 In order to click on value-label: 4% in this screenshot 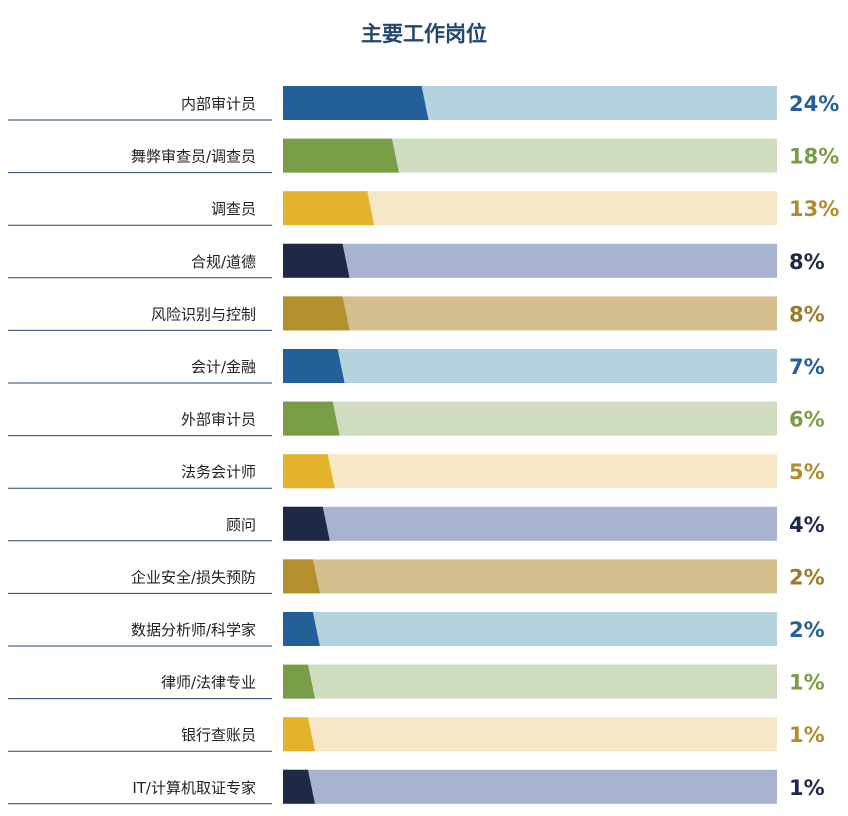, I will do `click(807, 525)`.